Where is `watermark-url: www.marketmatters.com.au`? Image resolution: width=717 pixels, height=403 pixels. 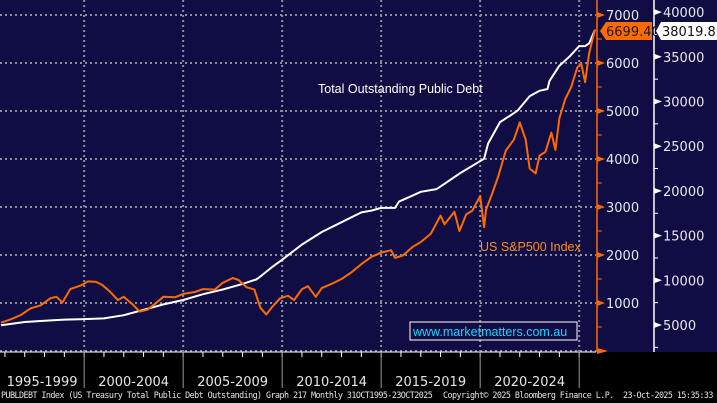 watermark-url: www.marketmatters.com.au is located at coordinates (489, 332).